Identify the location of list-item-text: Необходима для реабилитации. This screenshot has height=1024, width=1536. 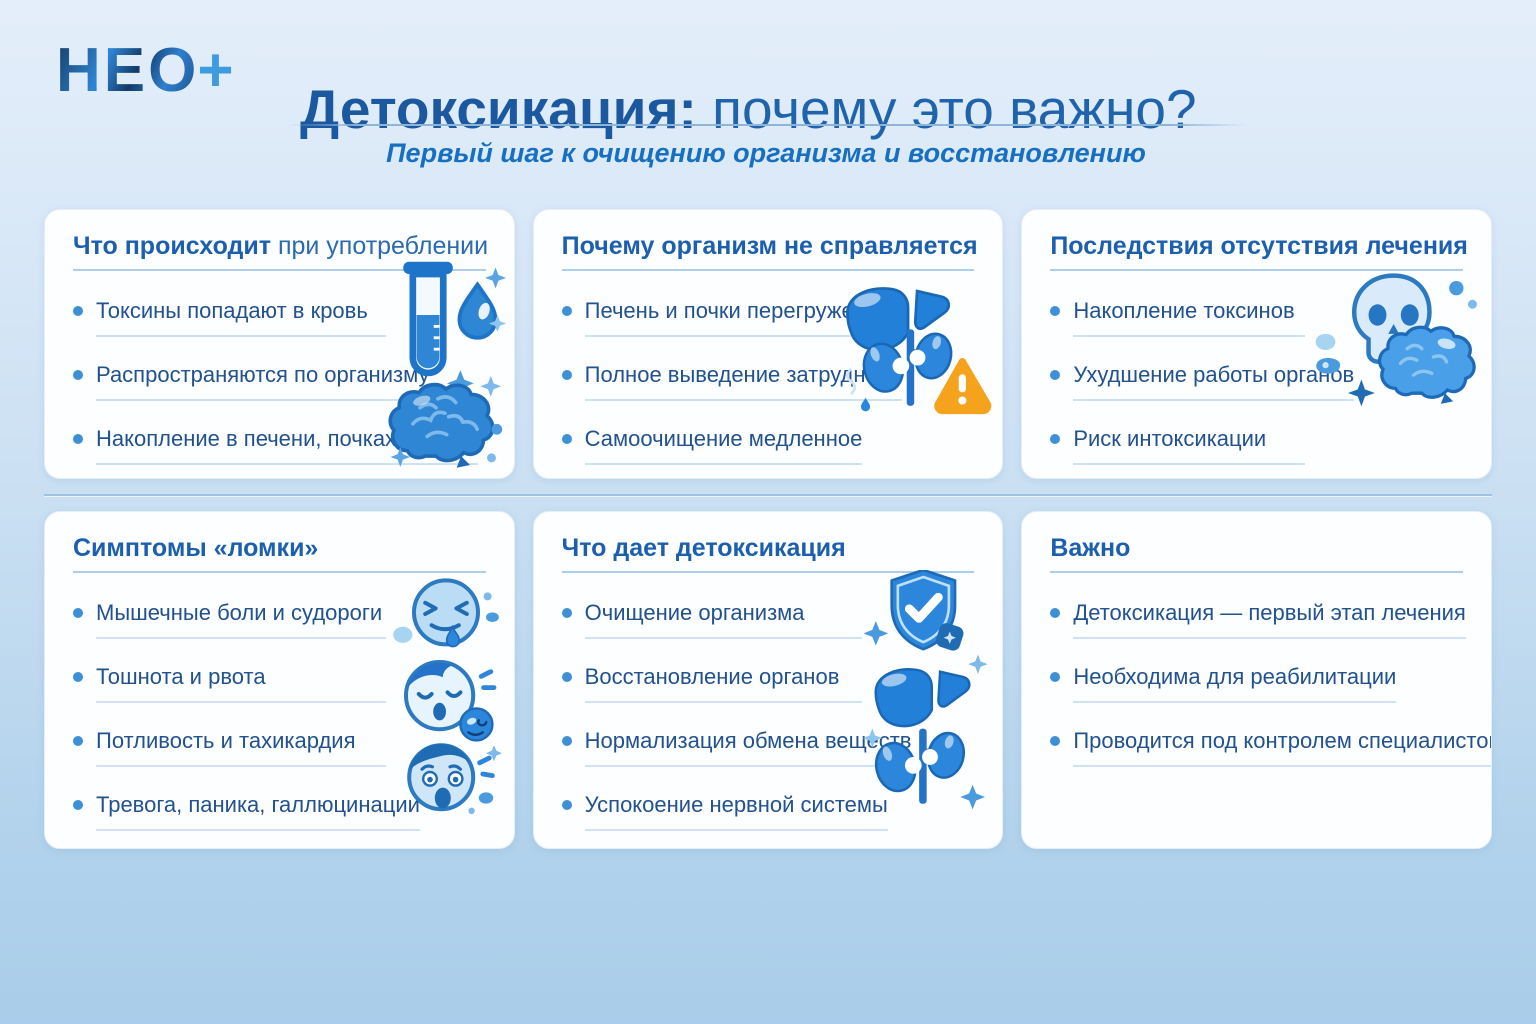
(1235, 683).